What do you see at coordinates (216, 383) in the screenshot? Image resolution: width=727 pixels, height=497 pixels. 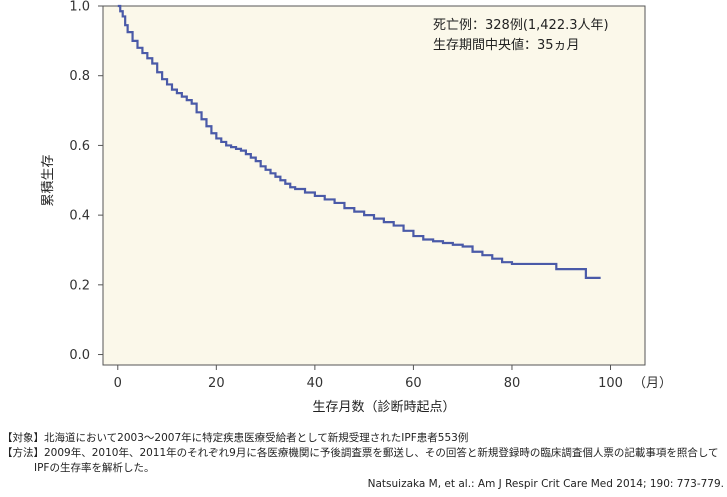 I see `x-tick-label: 20` at bounding box center [216, 383].